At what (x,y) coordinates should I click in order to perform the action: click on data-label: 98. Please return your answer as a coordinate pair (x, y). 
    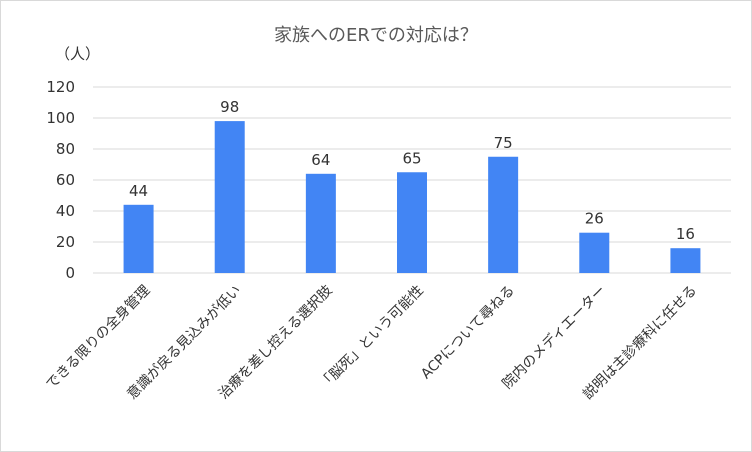
    Looking at the image, I should click on (229, 107).